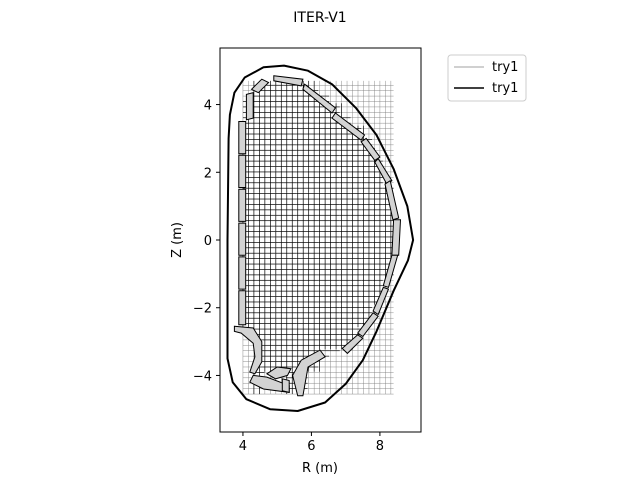 The image size is (640, 480). Describe the element at coordinates (487, 78) in the screenshot. I see `legend: try1 try1` at that location.